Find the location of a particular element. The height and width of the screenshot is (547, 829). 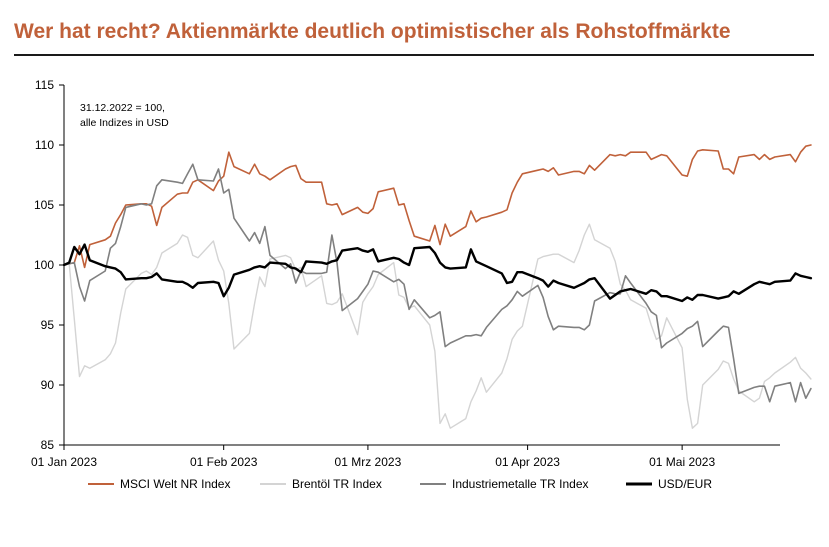

y-tick-label: 100 is located at coordinates (44, 265).